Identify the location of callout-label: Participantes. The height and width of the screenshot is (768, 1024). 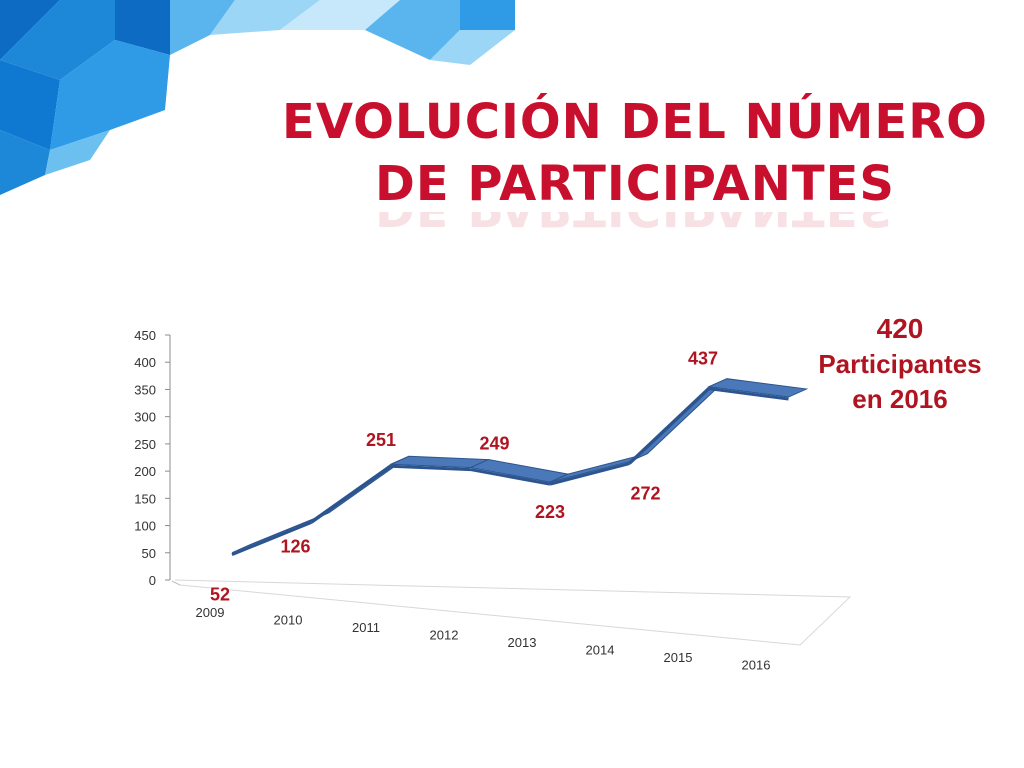
(900, 364).